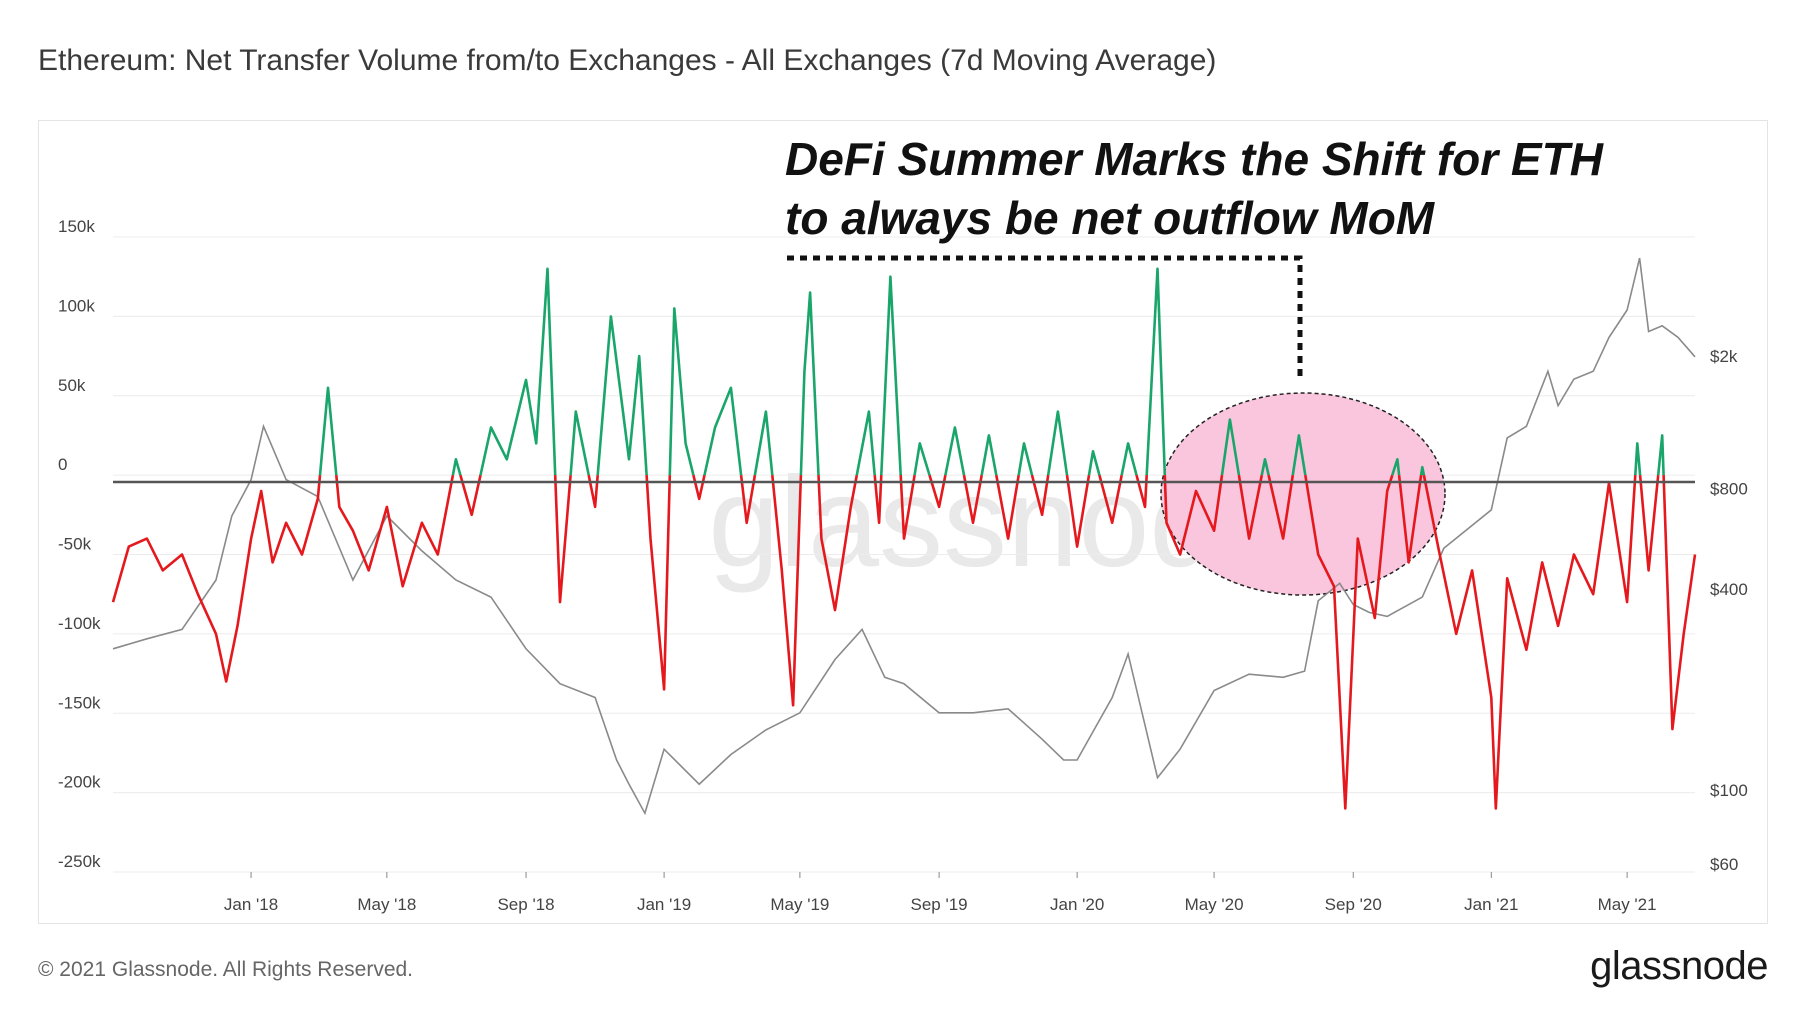  Describe the element at coordinates (1729, 610) in the screenshot. I see `right-axis: $2k $800 $400 $100 $60` at that location.